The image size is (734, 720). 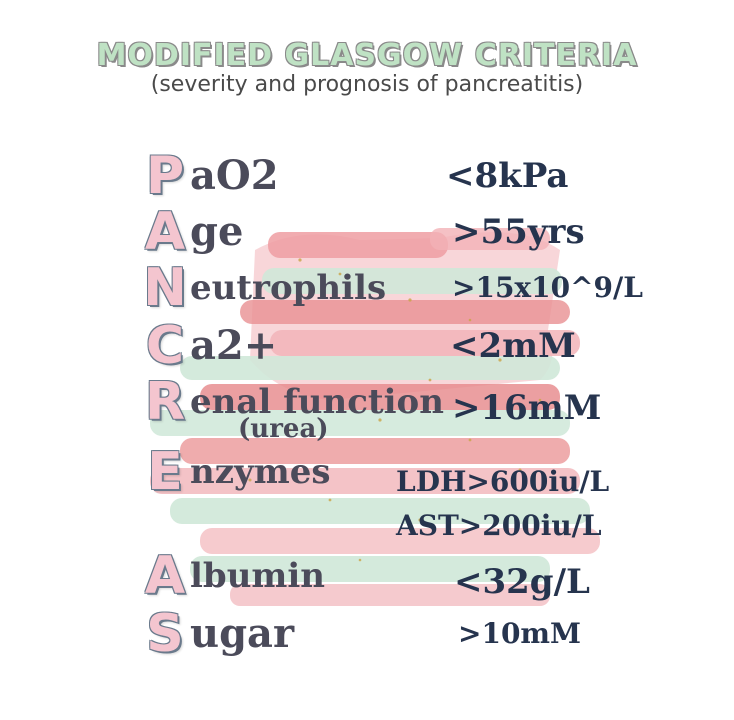 I want to click on criterion-name: nzymes, so click(x=260, y=472).